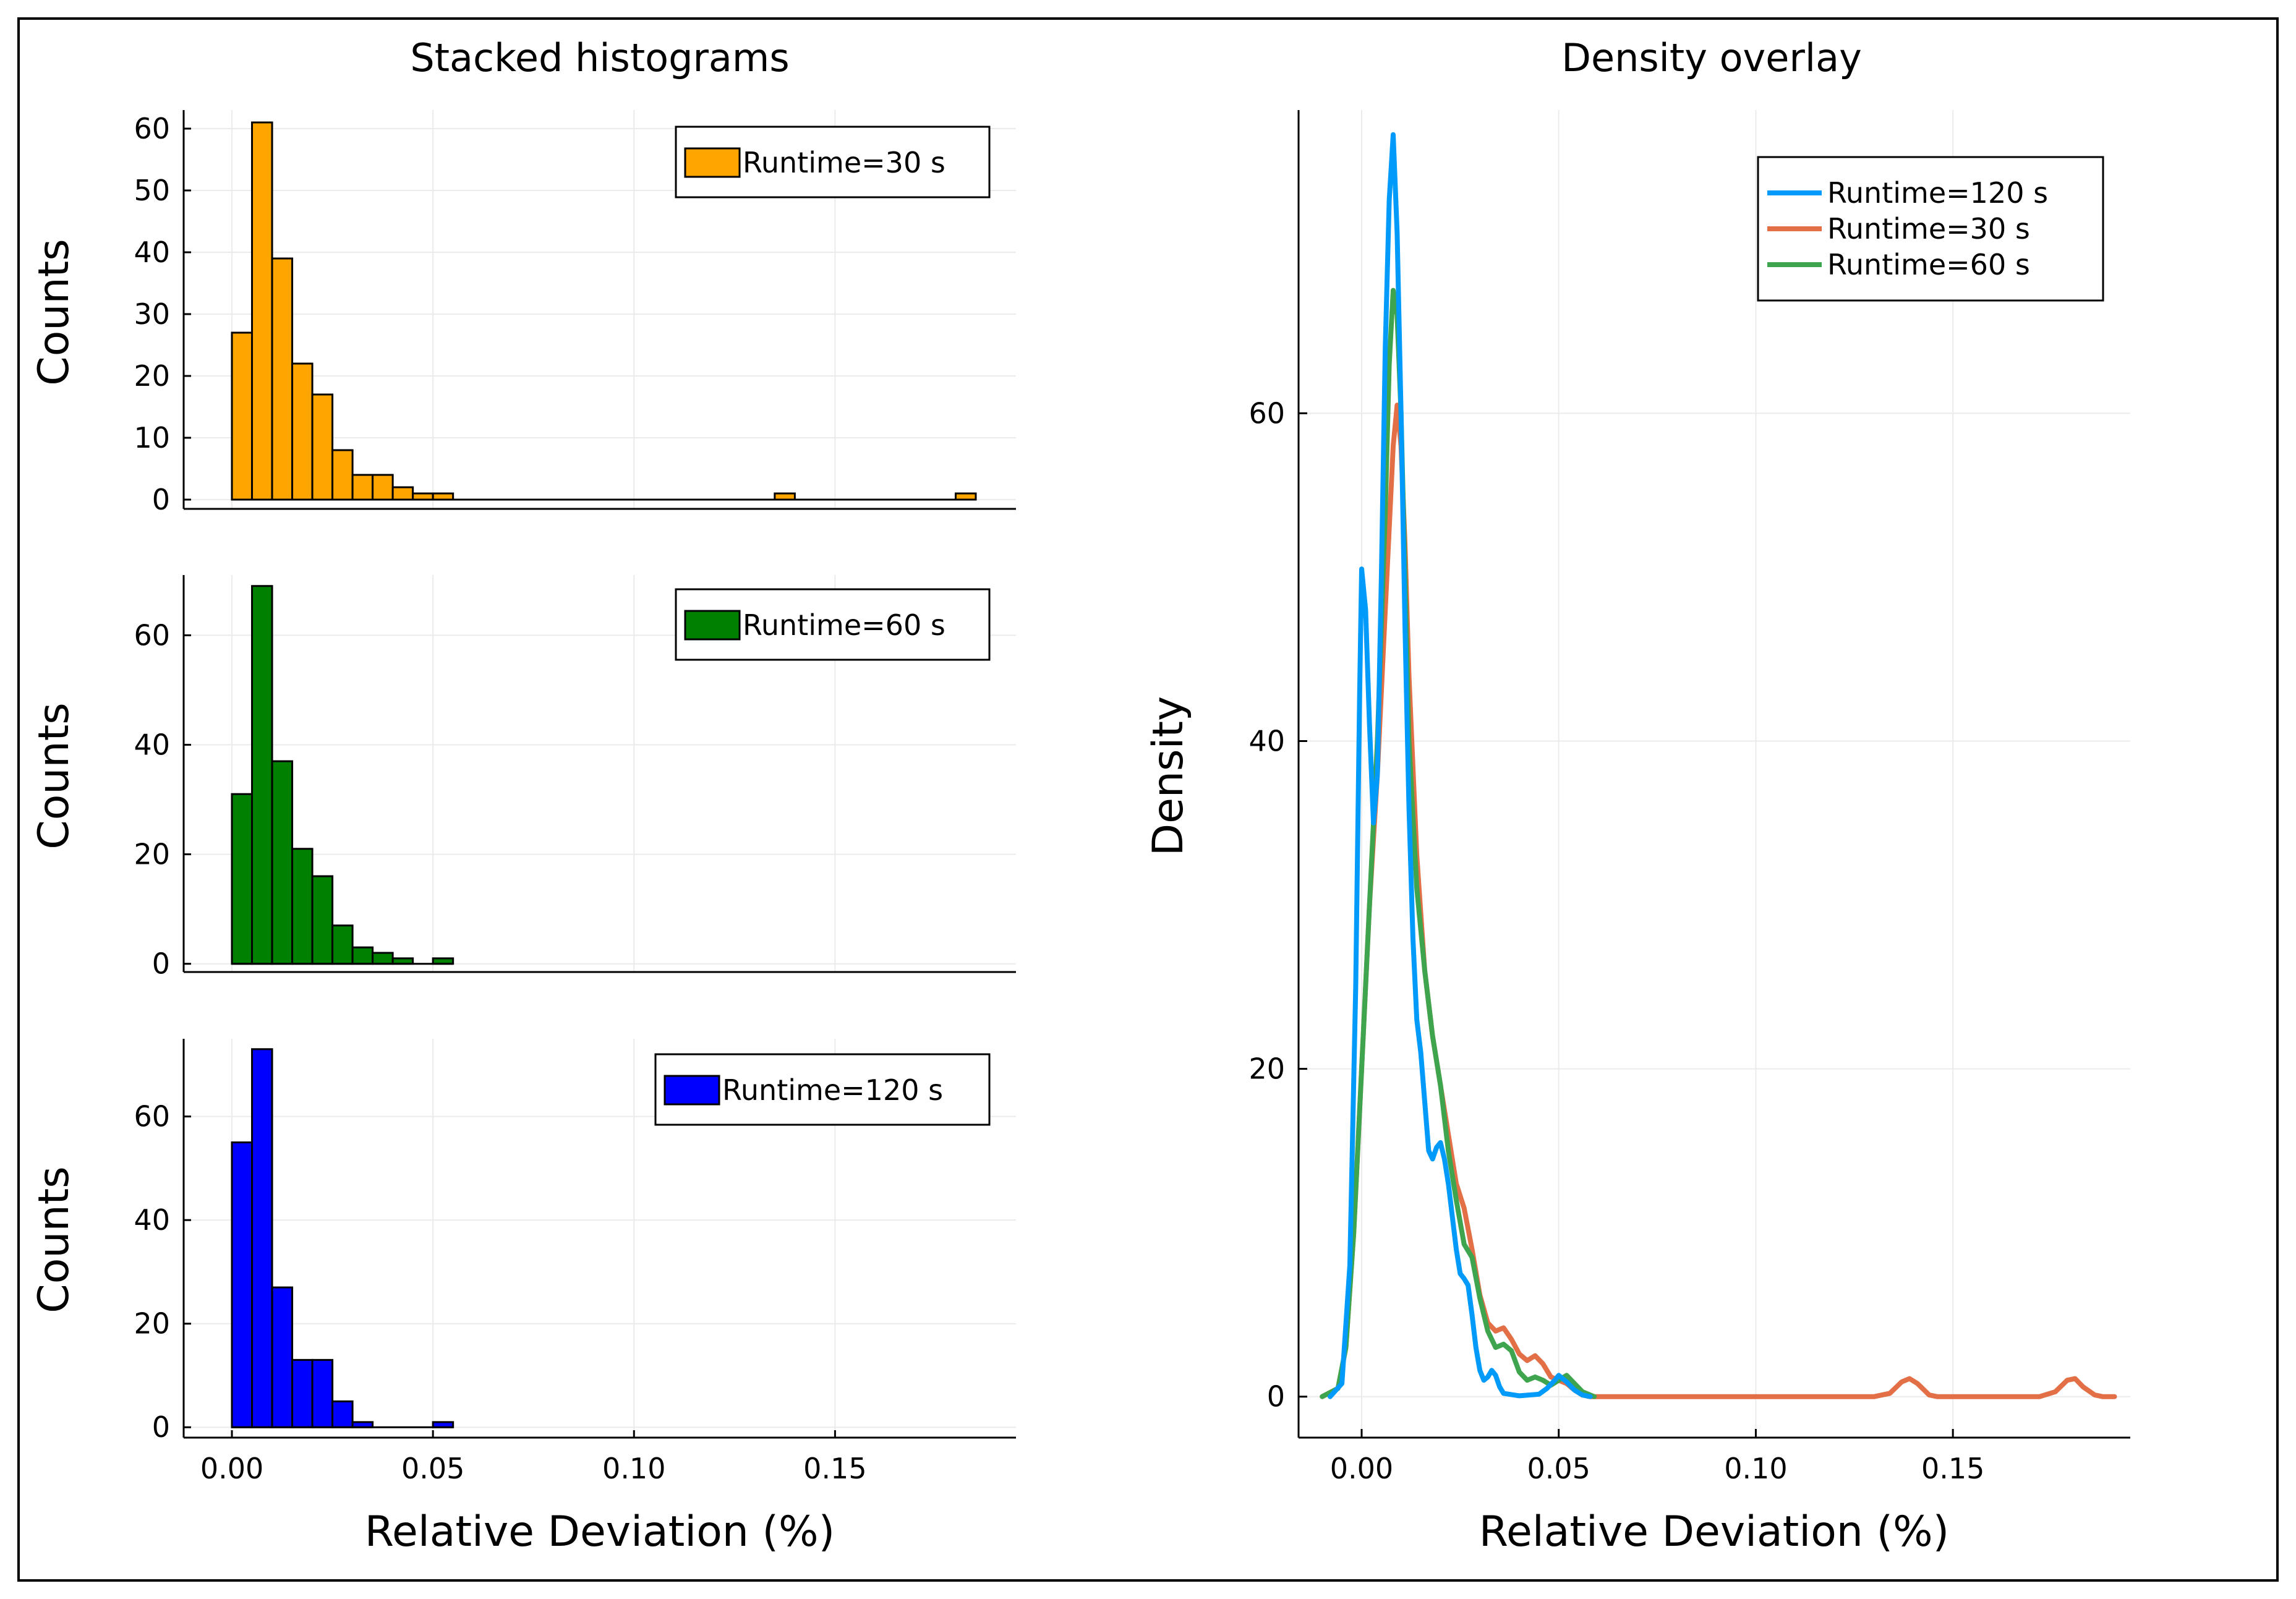  Describe the element at coordinates (575, 778) in the screenshot. I see `histogram-runtime-60: 0 20 40 60 Runtime=60 s` at that location.